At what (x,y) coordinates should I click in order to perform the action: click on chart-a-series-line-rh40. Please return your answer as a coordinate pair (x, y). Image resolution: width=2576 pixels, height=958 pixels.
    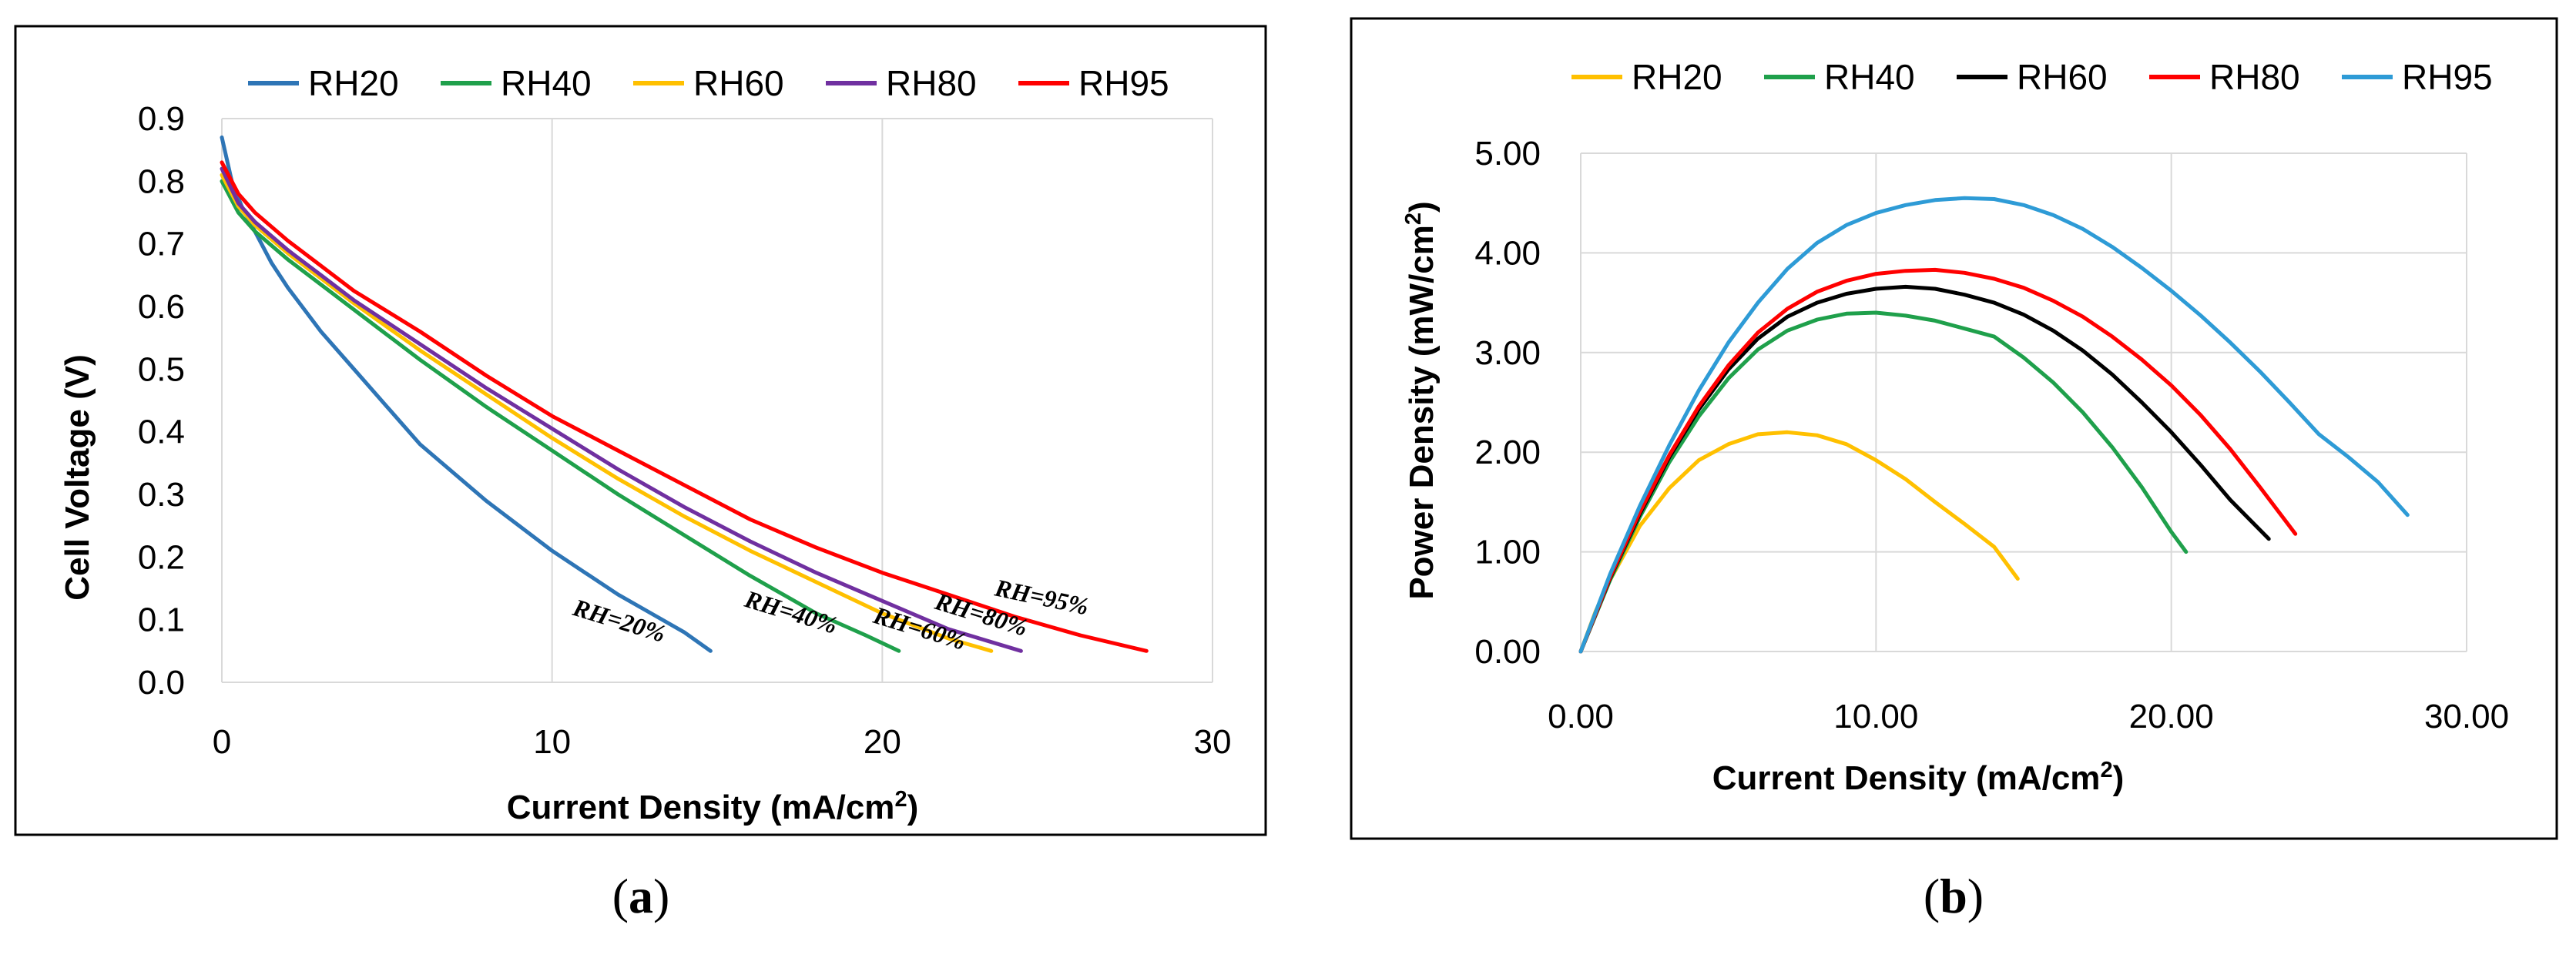
    Looking at the image, I should click on (560, 416).